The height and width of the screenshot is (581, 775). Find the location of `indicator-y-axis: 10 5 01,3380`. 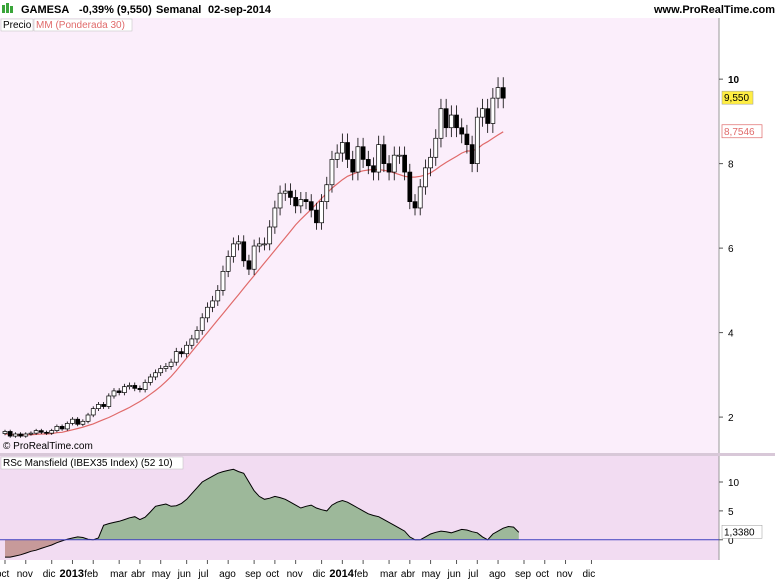

indicator-y-axis: 10 5 01,3380 is located at coordinates (741, 512).